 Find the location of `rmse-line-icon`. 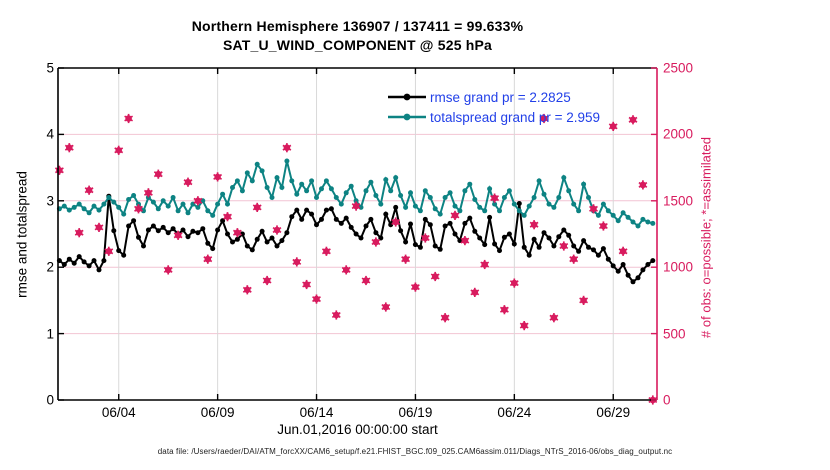

rmse-line-icon is located at coordinates (407, 97).